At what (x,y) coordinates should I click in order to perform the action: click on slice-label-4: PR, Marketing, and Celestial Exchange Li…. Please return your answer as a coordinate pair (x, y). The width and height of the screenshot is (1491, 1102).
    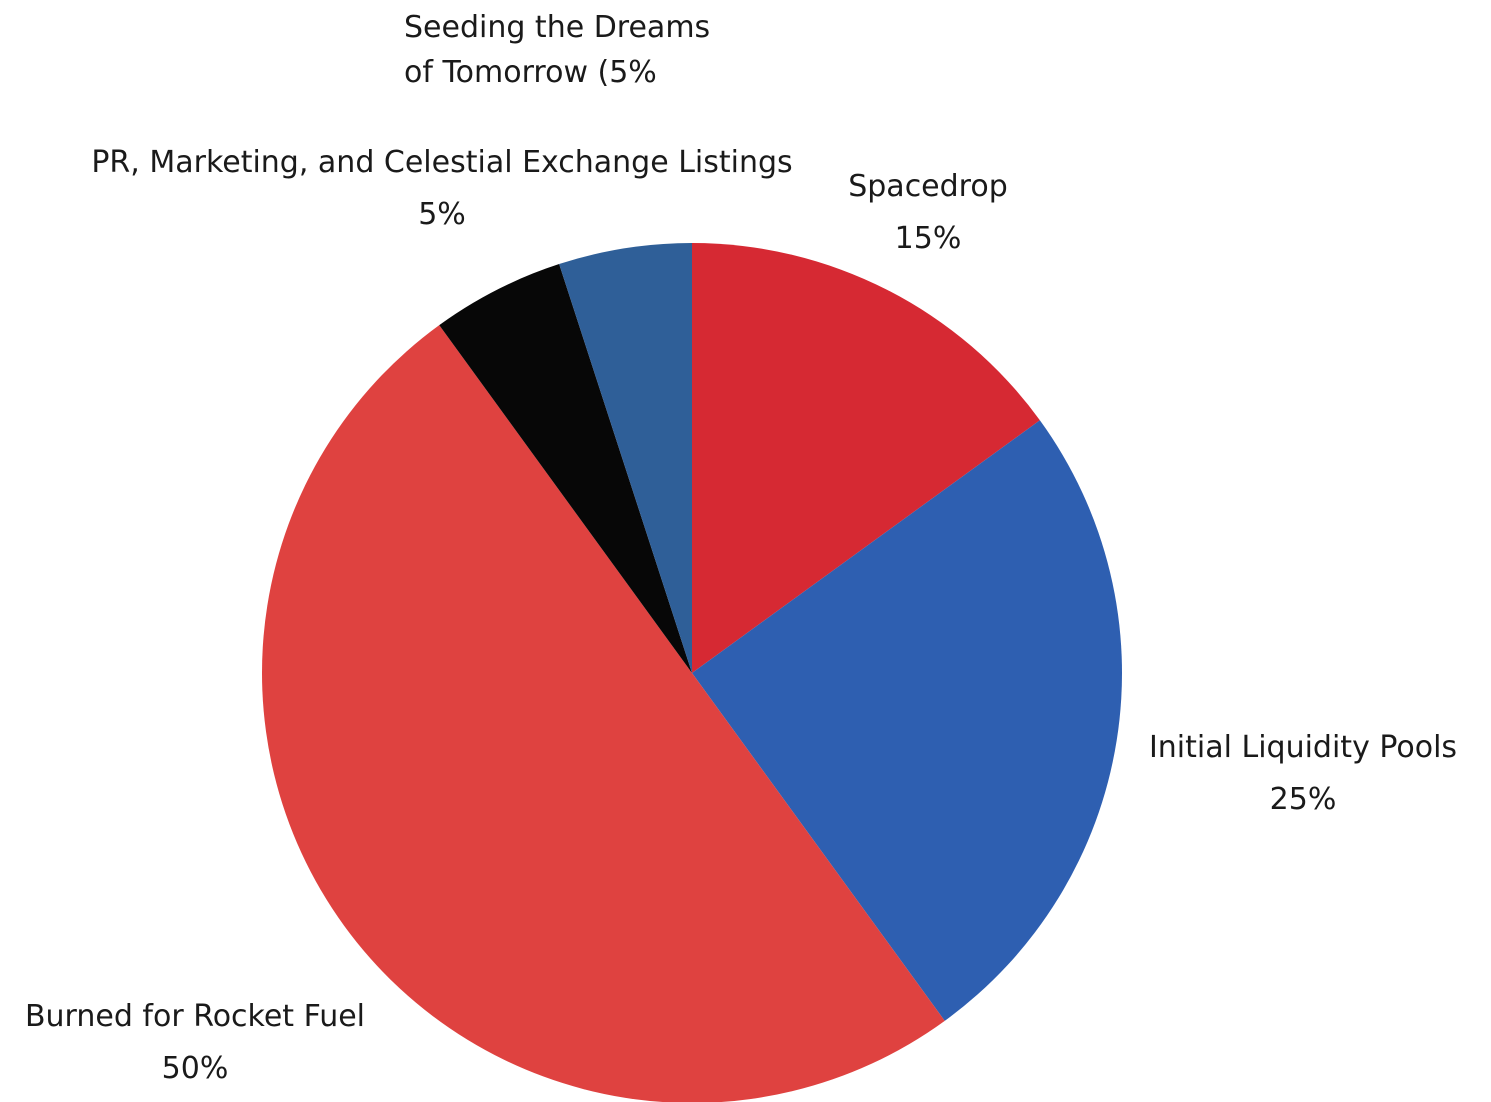
    Looking at the image, I should click on (441, 188).